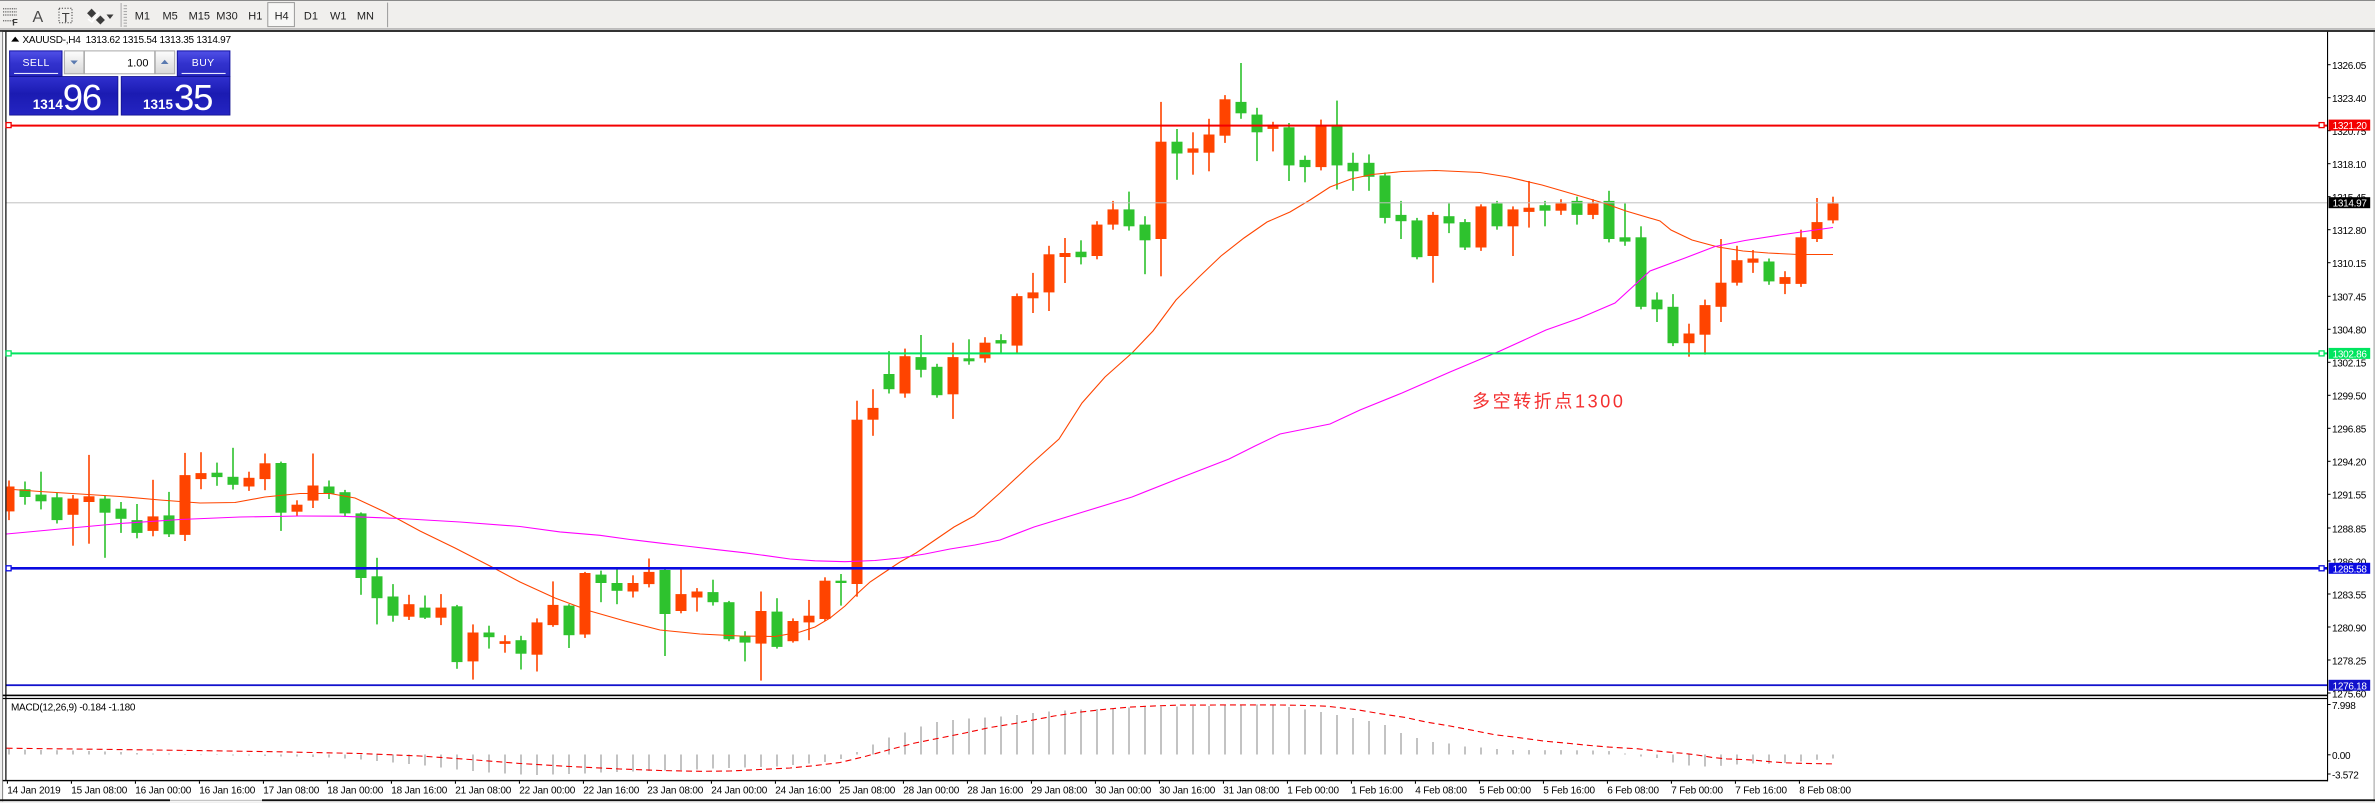 This screenshot has width=2375, height=803. Describe the element at coordinates (2350, 569) in the screenshot. I see `svg-text: 1285.58` at that location.